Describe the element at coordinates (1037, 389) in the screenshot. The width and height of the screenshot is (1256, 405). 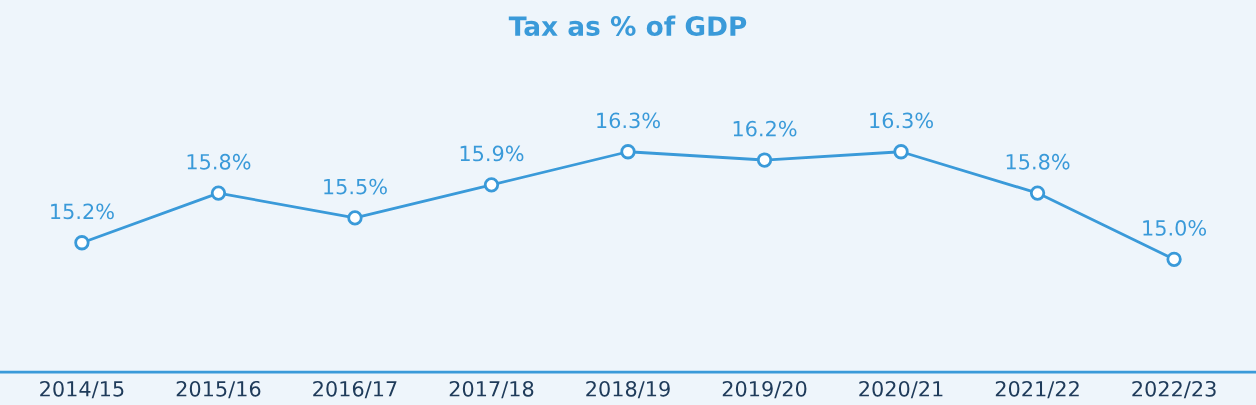
I see `x-tick-label: 2021/22` at that location.